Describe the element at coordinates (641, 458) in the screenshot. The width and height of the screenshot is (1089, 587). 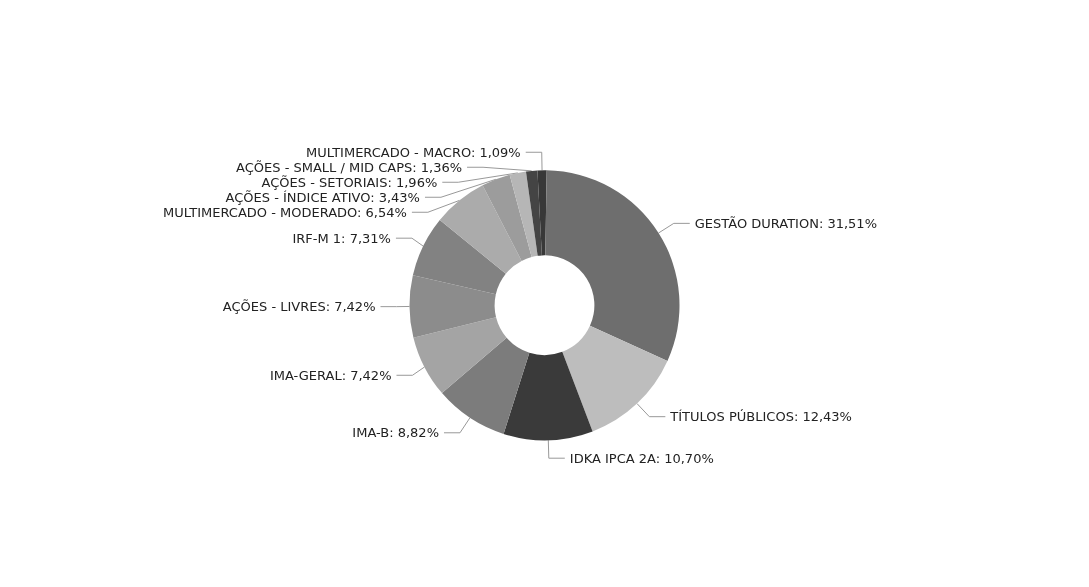
I see `slice-label: IDKA IPCA 2A: 10,70%` at that location.